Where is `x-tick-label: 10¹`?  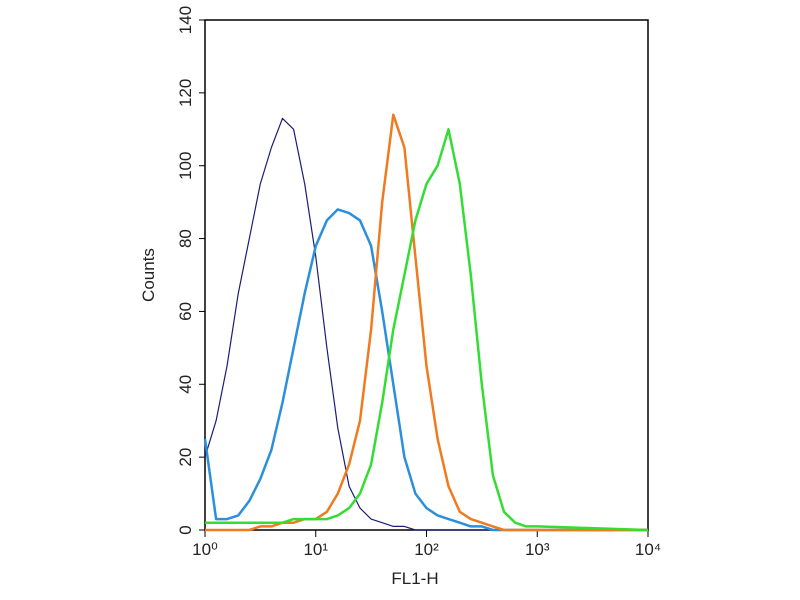
x-tick-label: 10¹ is located at coordinates (315, 549).